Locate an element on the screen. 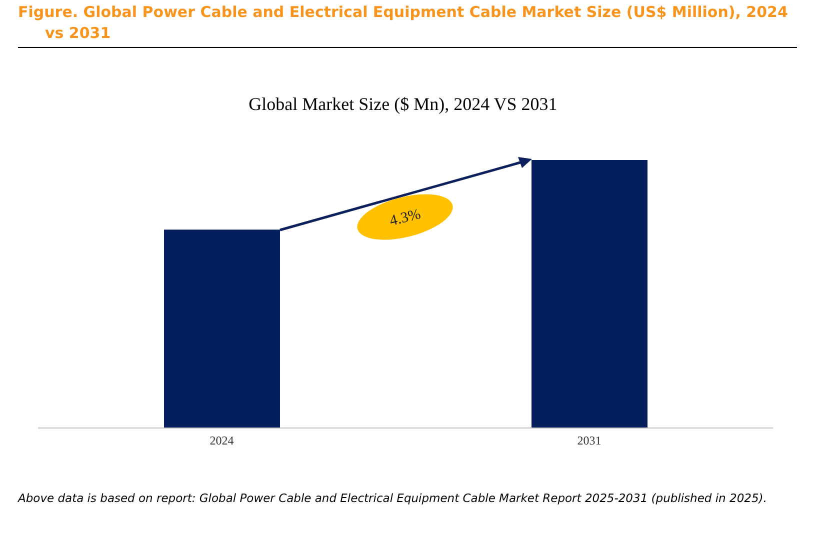  x-tick-label: 2031 is located at coordinates (589, 441).